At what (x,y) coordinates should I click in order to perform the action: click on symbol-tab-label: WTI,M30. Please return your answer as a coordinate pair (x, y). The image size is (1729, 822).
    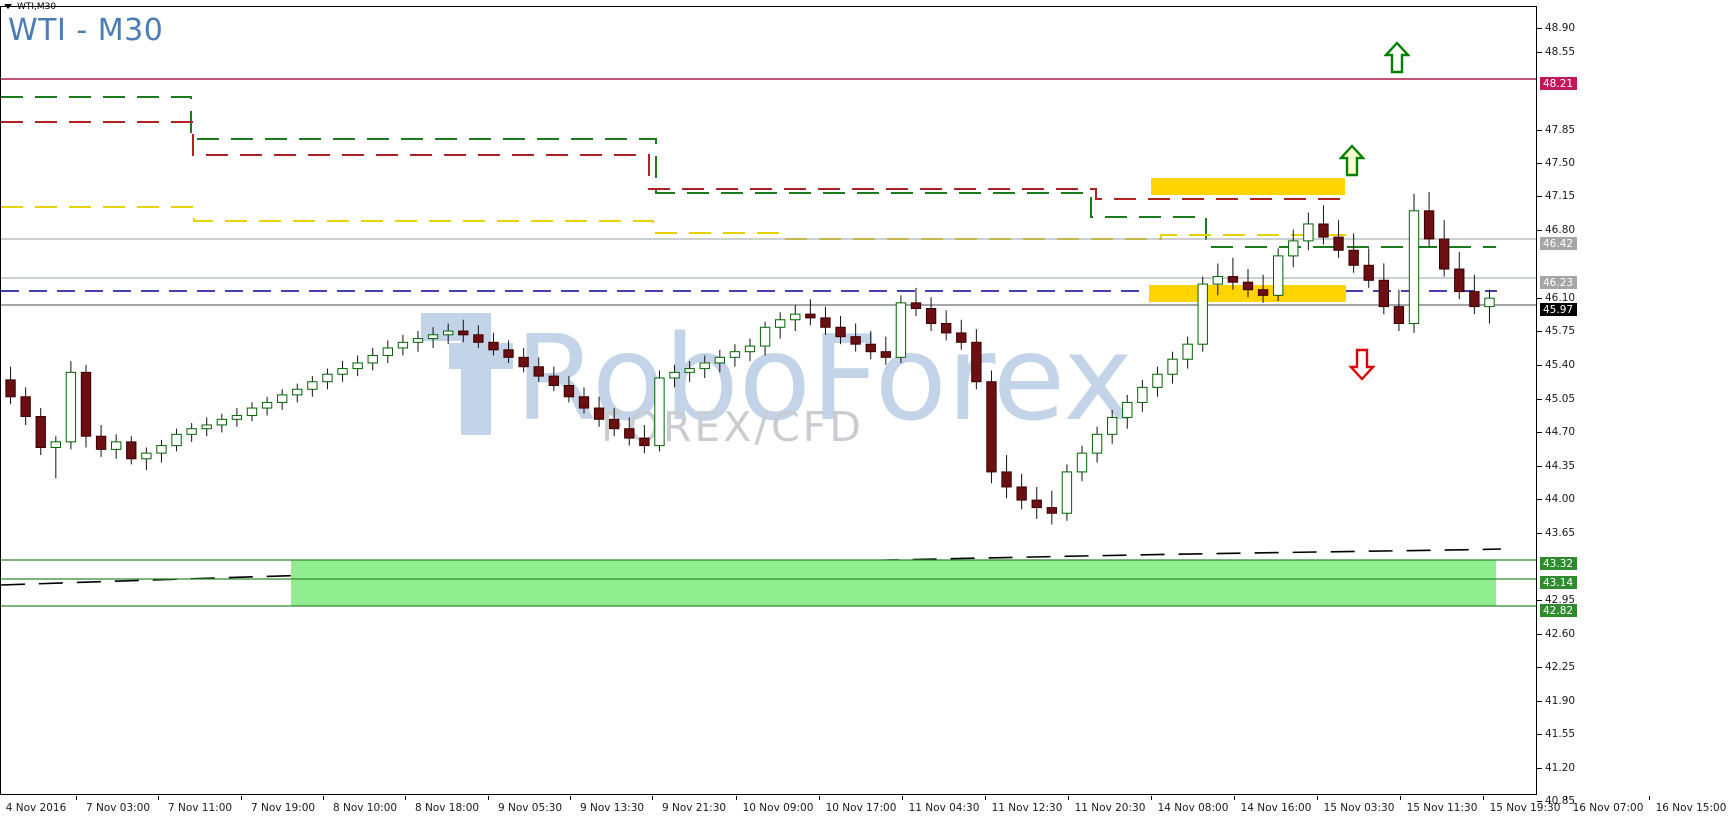
    Looking at the image, I should click on (37, 6).